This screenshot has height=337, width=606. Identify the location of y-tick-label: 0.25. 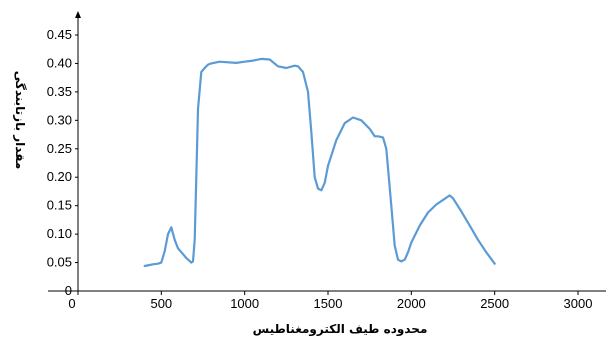
(59, 148).